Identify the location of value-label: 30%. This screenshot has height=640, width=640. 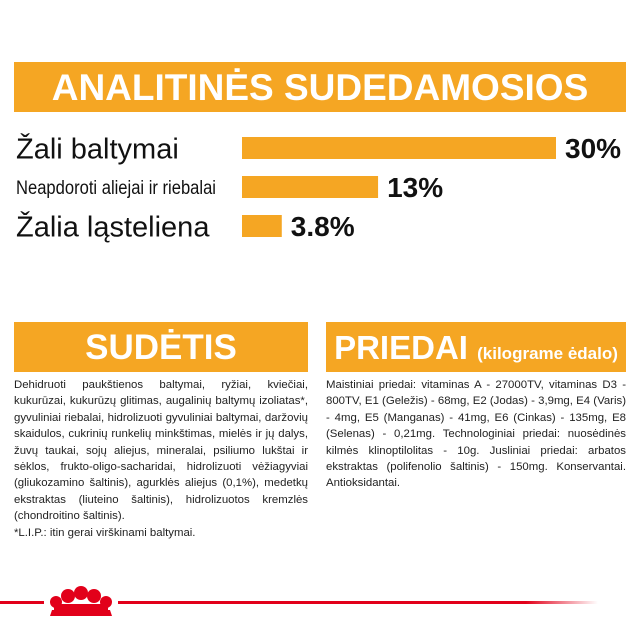
(593, 148).